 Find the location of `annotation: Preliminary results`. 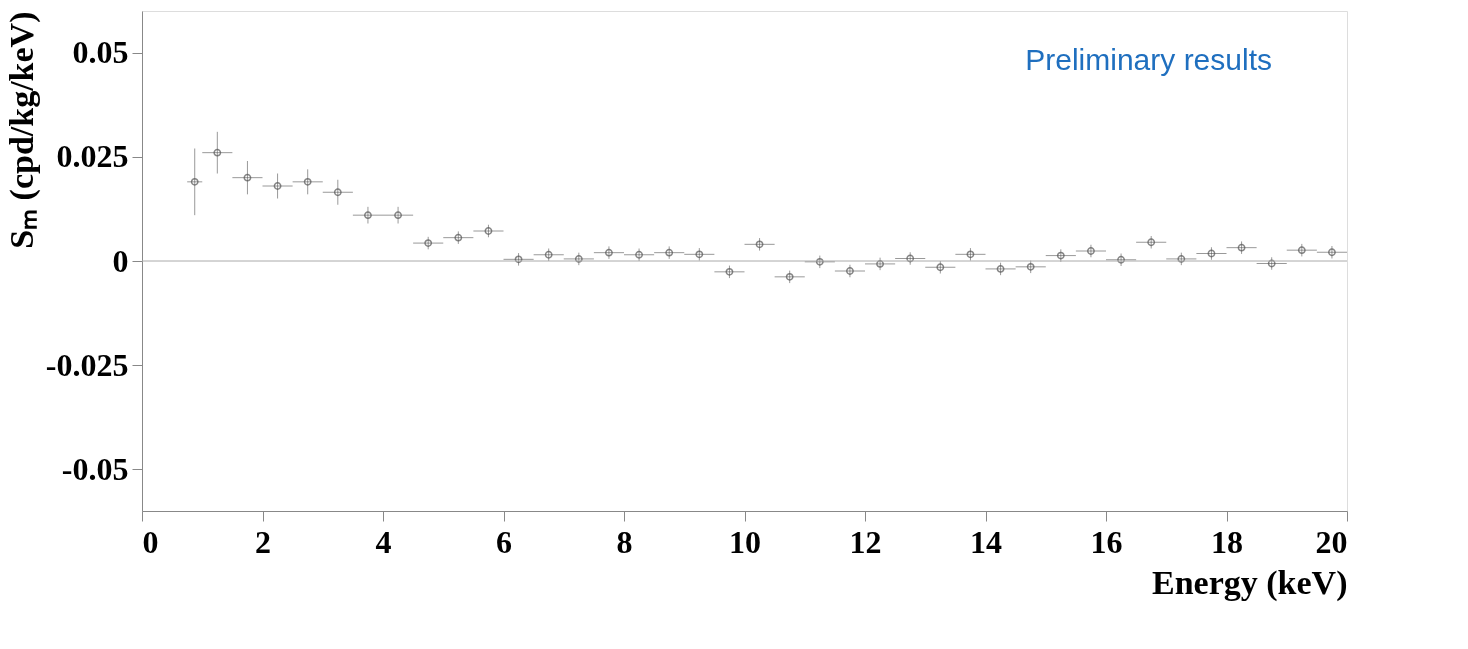

annotation: Preliminary results is located at coordinates (1148, 59).